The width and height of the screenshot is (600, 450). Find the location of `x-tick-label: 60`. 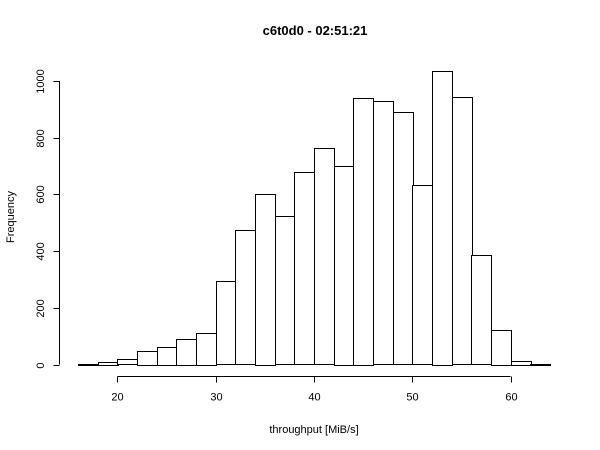

x-tick-label: 60 is located at coordinates (511, 398).